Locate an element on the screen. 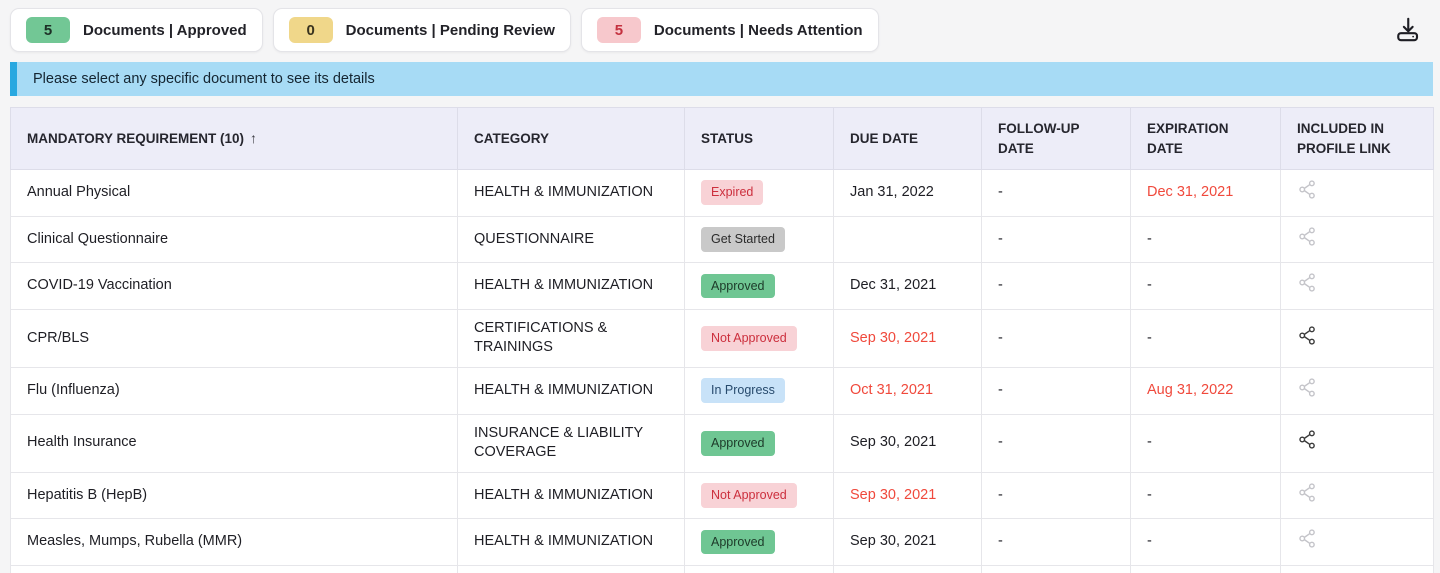 This screenshot has width=1440, height=573. summary-card-needs-attention: 5 Documents | Needs Attention is located at coordinates (729, 30).